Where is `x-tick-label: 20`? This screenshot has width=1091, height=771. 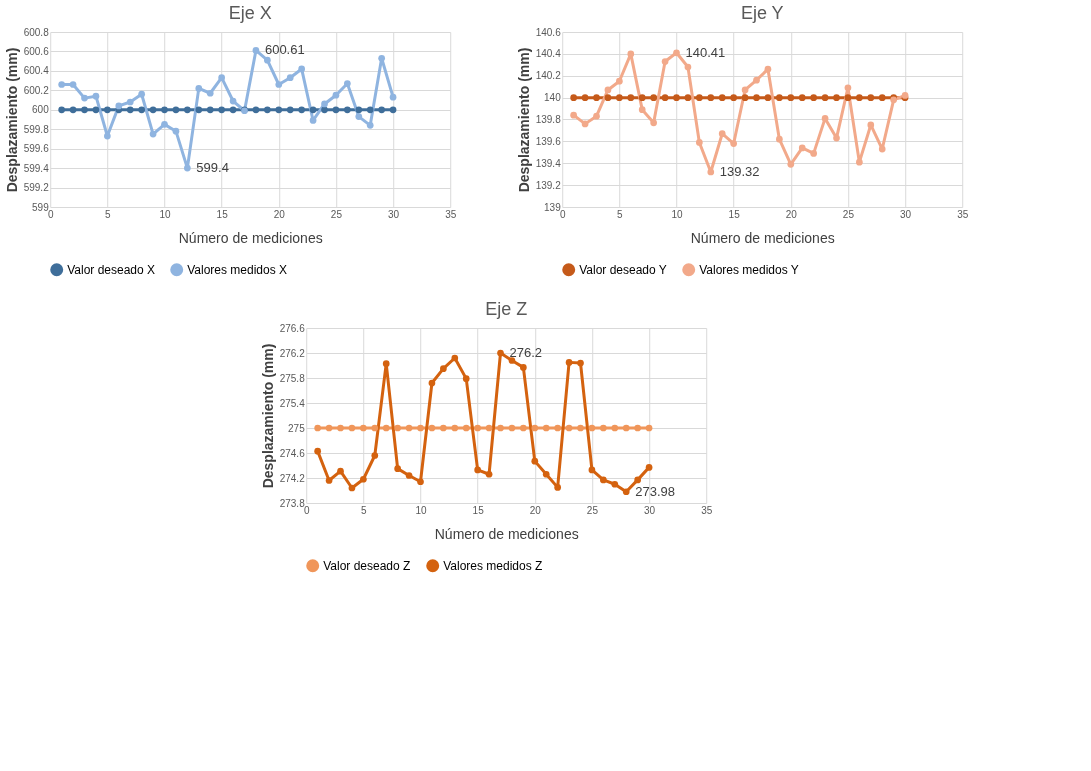
x-tick-label: 20 is located at coordinates (791, 214).